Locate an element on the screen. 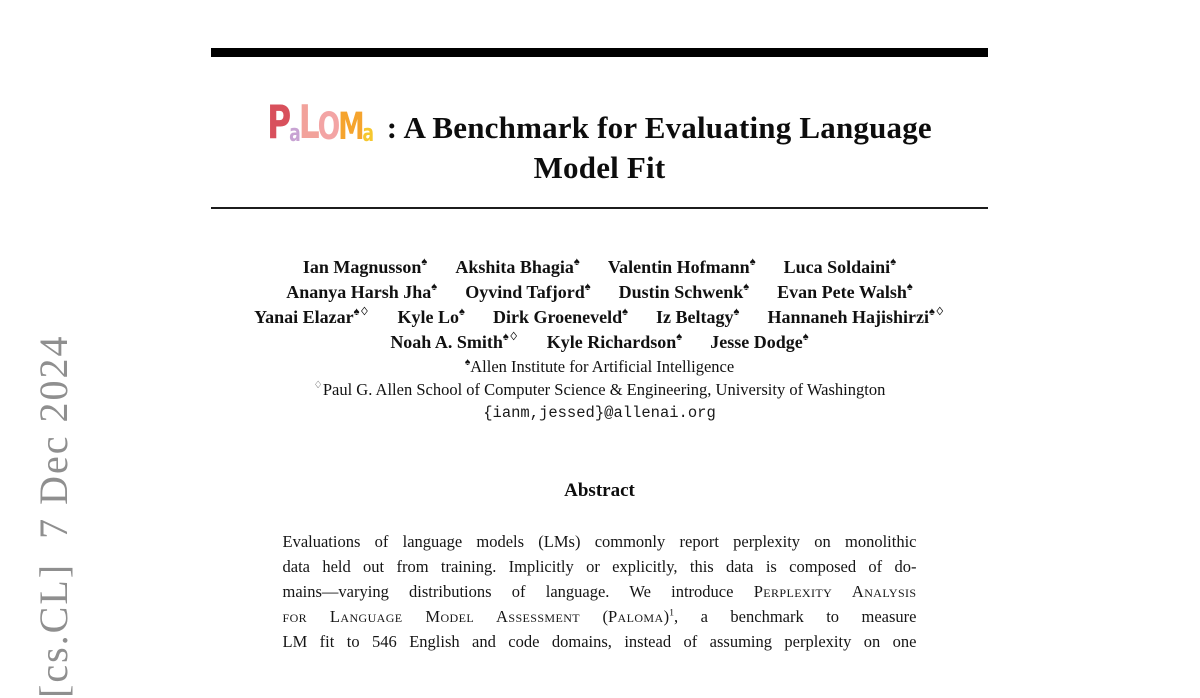  author-name: Kyle Richardson♠ is located at coordinates (614, 341).